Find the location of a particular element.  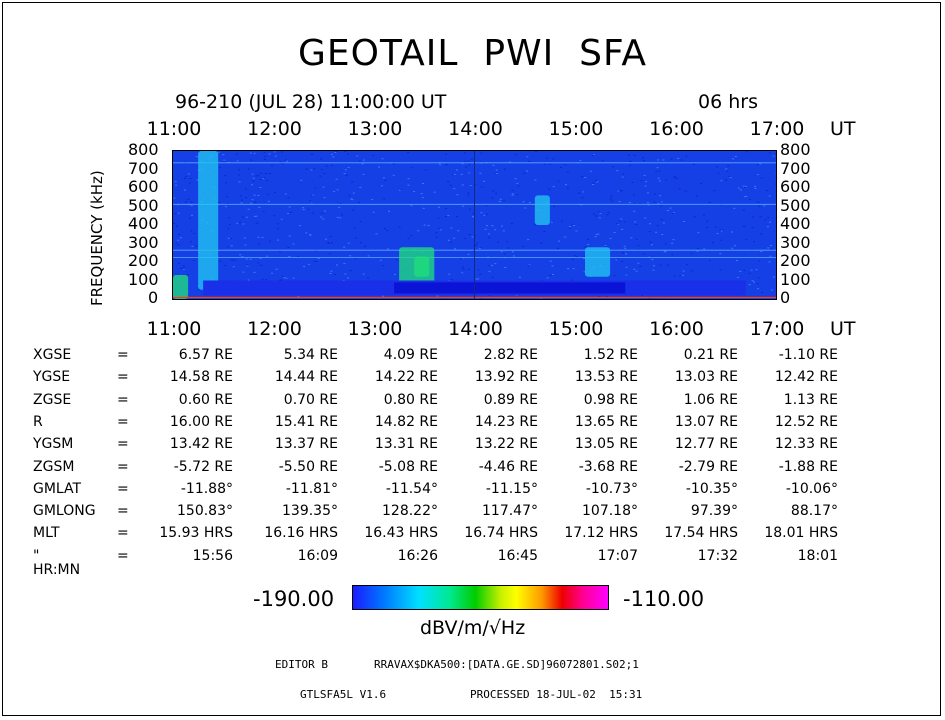

ephemeris-value: 13.03 RE is located at coordinates (706, 377).